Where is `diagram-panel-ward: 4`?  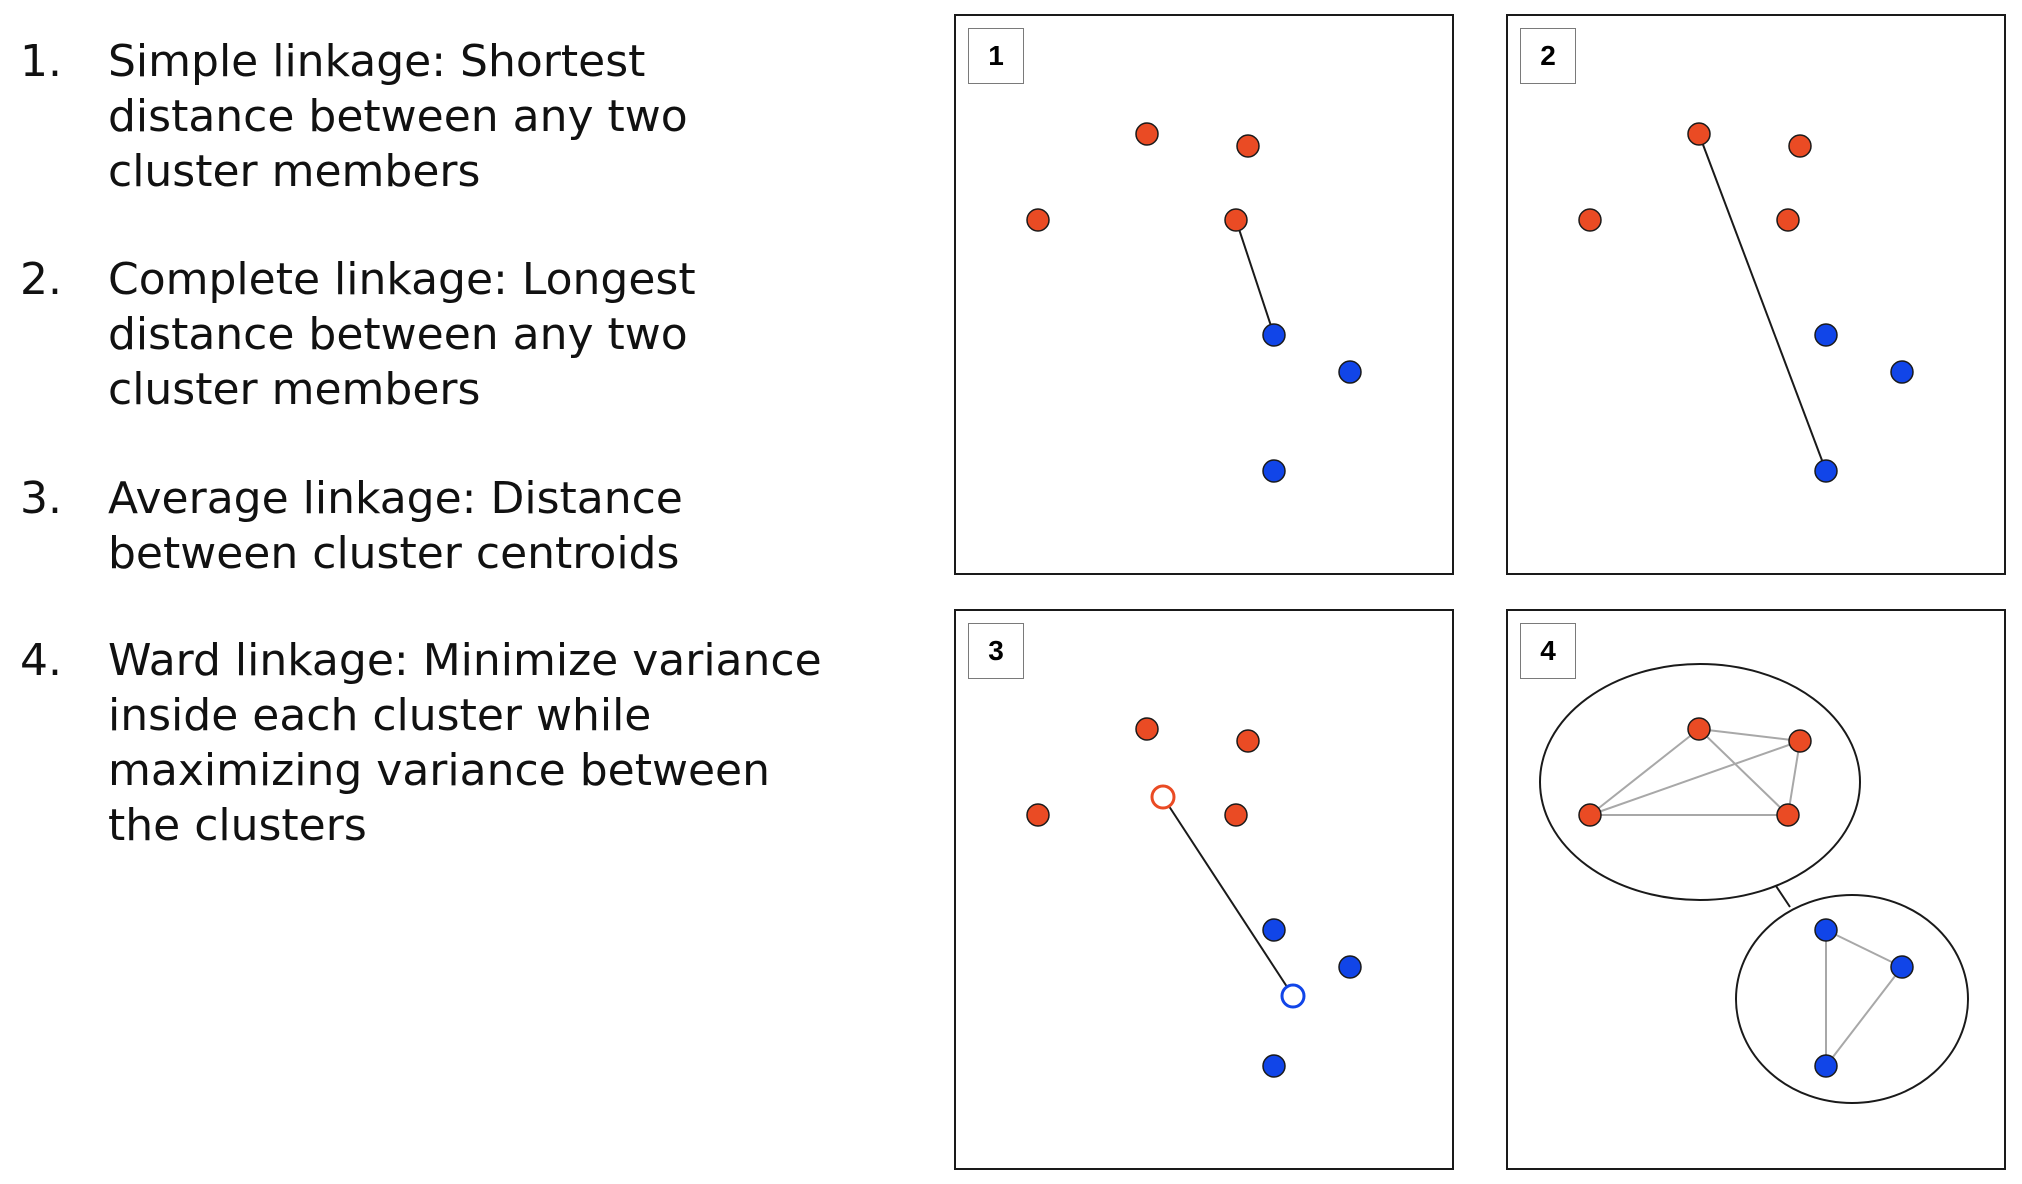
diagram-panel-ward: 4 is located at coordinates (1756, 889).